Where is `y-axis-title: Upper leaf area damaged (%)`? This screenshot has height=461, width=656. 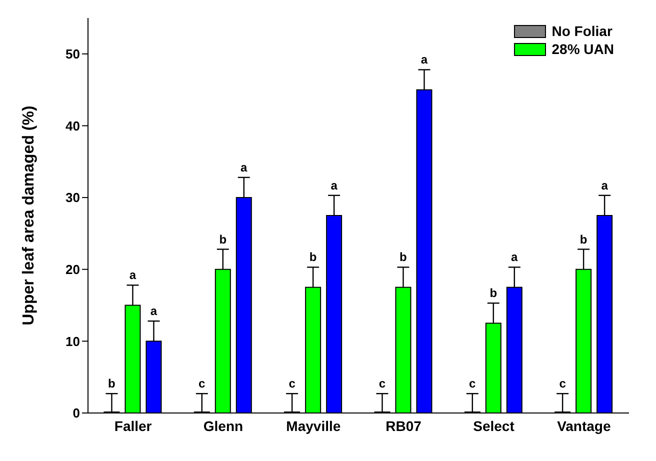 y-axis-title: Upper leaf area damaged (%) is located at coordinates (29, 216).